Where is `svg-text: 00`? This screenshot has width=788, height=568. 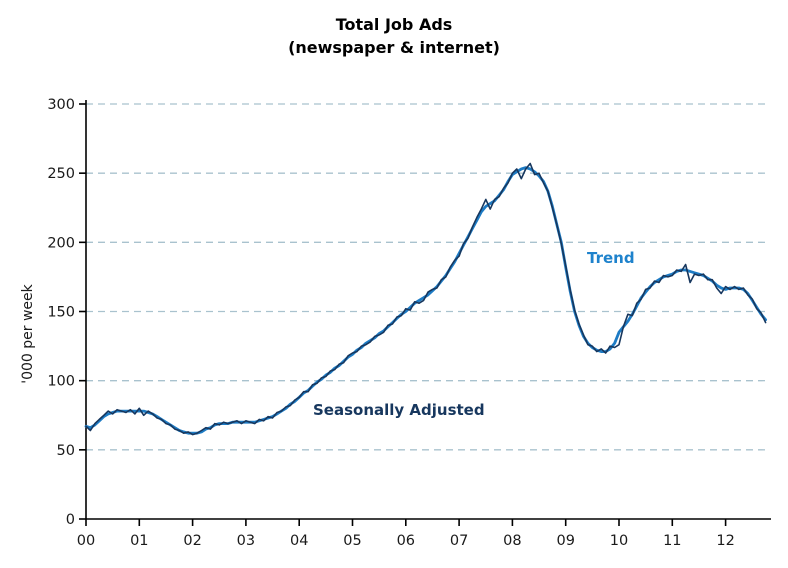
svg-text: 00 is located at coordinates (86, 541).